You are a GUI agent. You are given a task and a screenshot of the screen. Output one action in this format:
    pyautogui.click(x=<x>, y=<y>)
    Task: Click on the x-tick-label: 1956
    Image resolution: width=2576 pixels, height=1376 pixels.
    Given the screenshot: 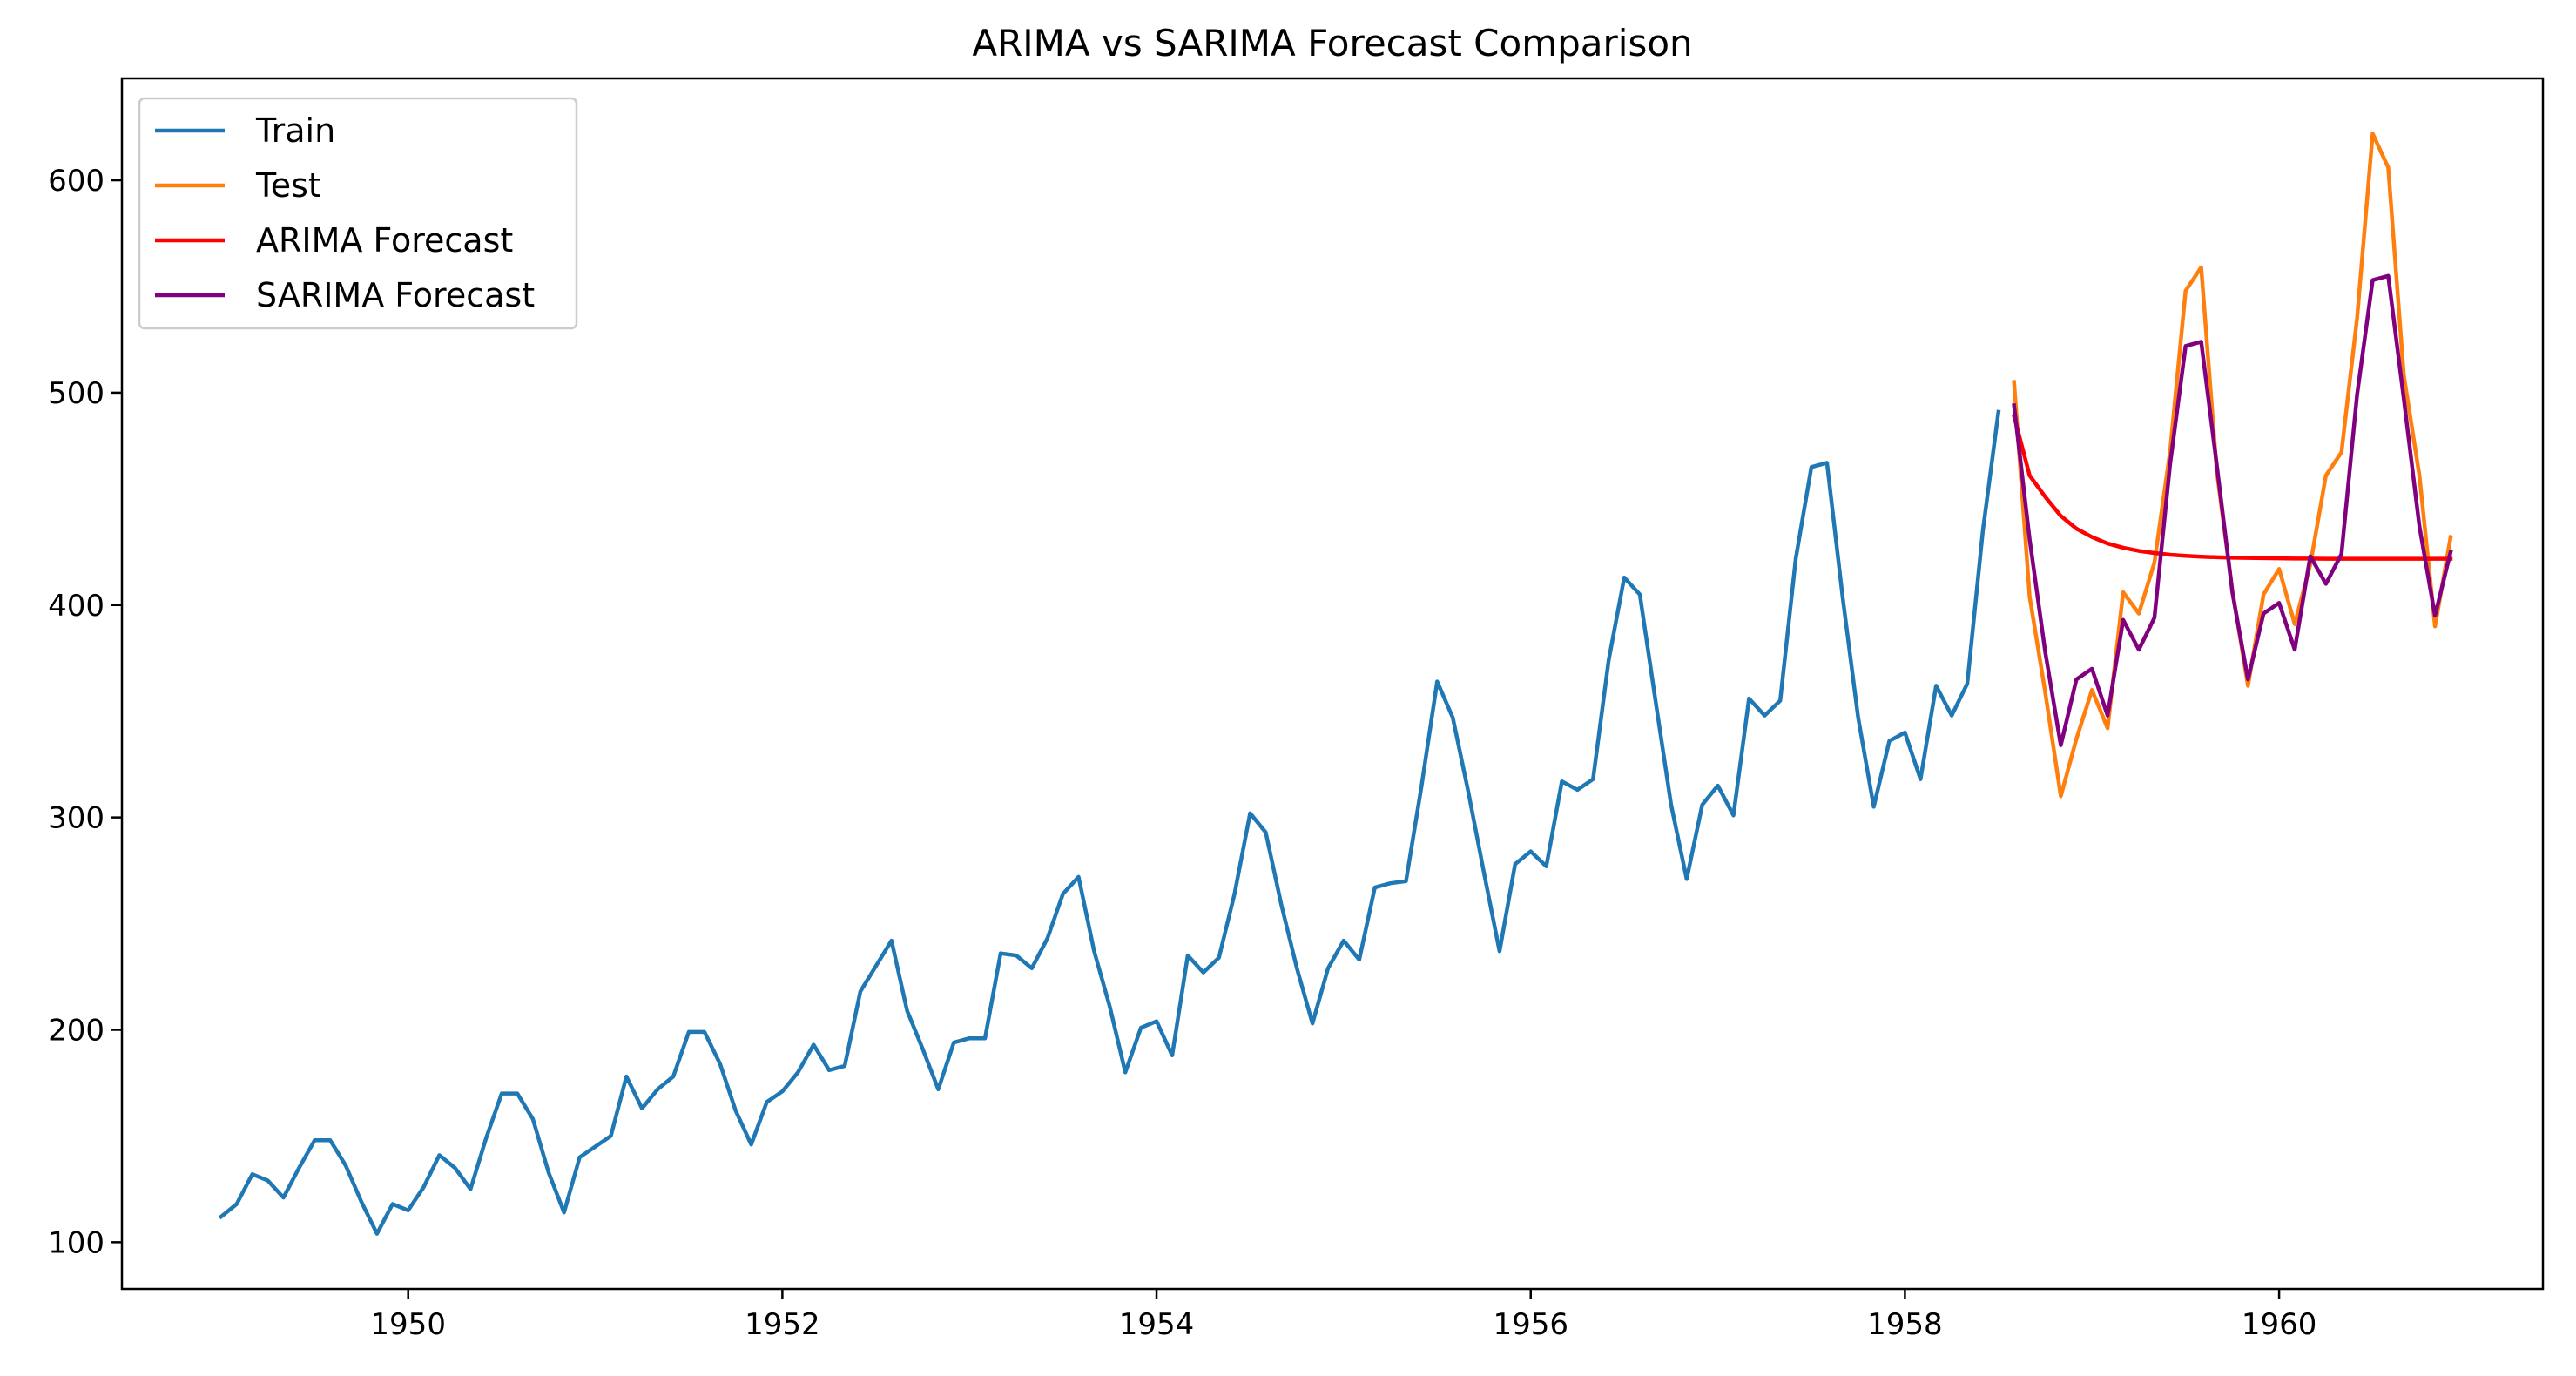 What is the action you would take?
    pyautogui.click(x=1530, y=1324)
    